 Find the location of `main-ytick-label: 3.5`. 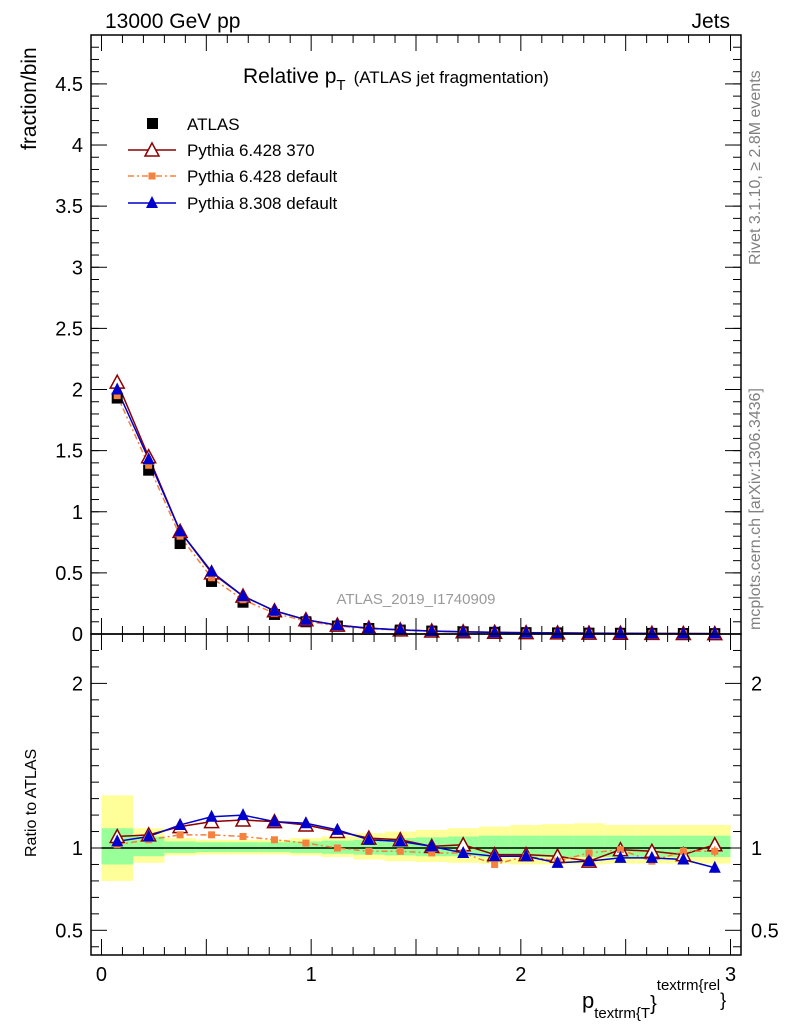

main-ytick-label: 3.5 is located at coordinates (69, 207).